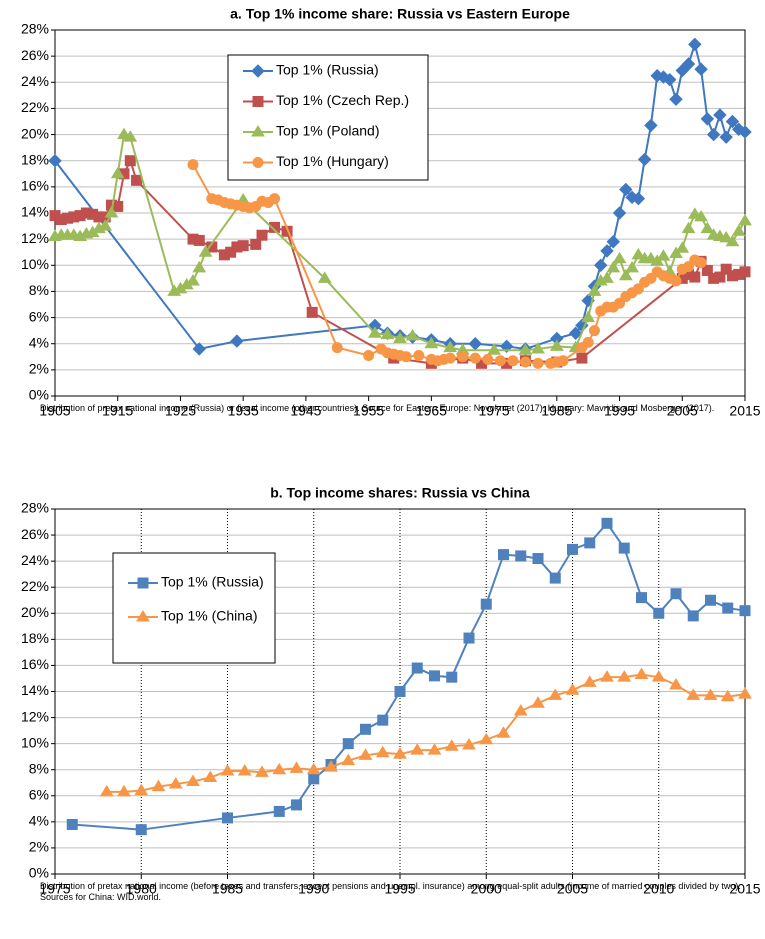  I want to click on y-tick-label: 2%, so click(39, 369).